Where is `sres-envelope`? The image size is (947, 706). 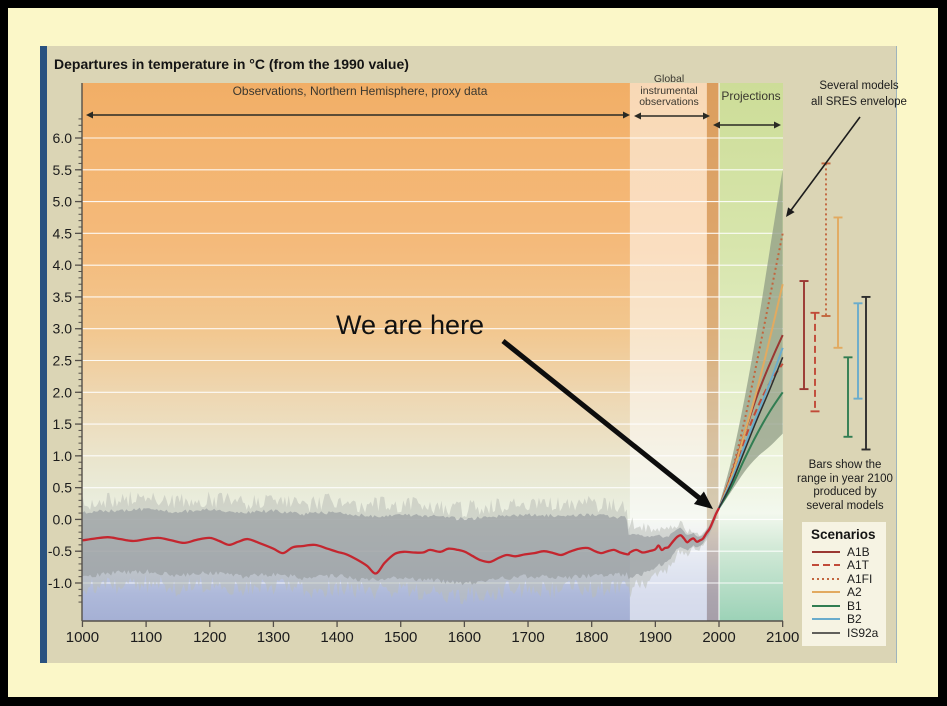
sres-envelope is located at coordinates (751, 339).